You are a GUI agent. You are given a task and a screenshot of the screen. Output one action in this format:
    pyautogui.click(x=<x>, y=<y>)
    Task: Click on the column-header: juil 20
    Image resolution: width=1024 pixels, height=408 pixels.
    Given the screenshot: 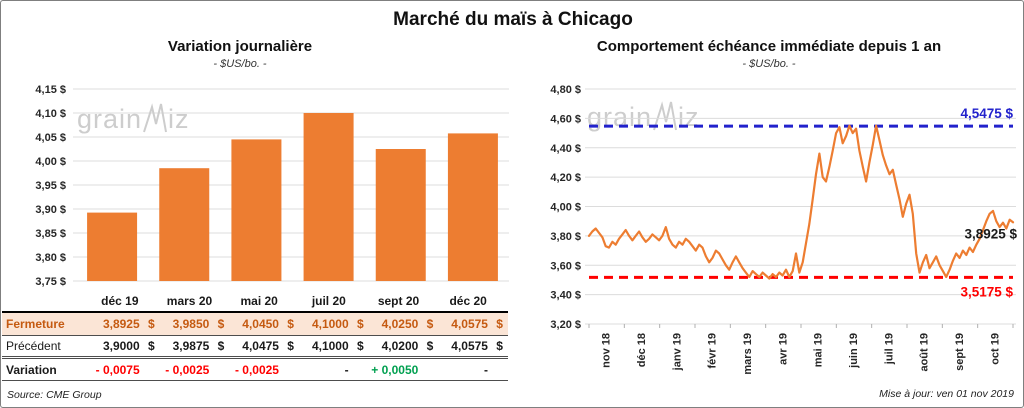 What is the action you would take?
    pyautogui.click(x=328, y=301)
    